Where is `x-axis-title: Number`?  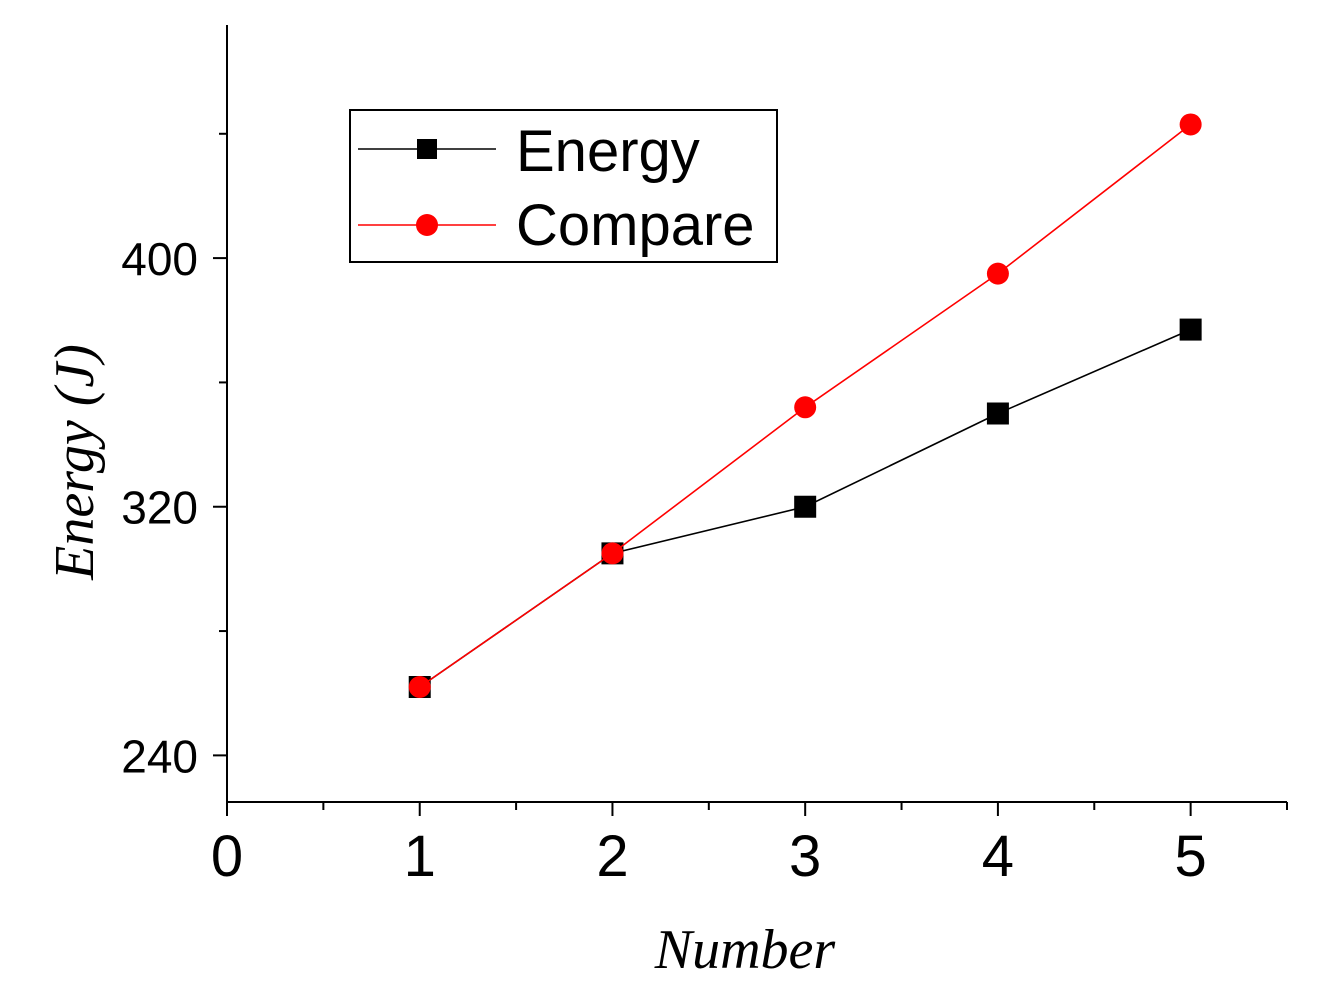
x-axis-title: Number is located at coordinates (745, 950).